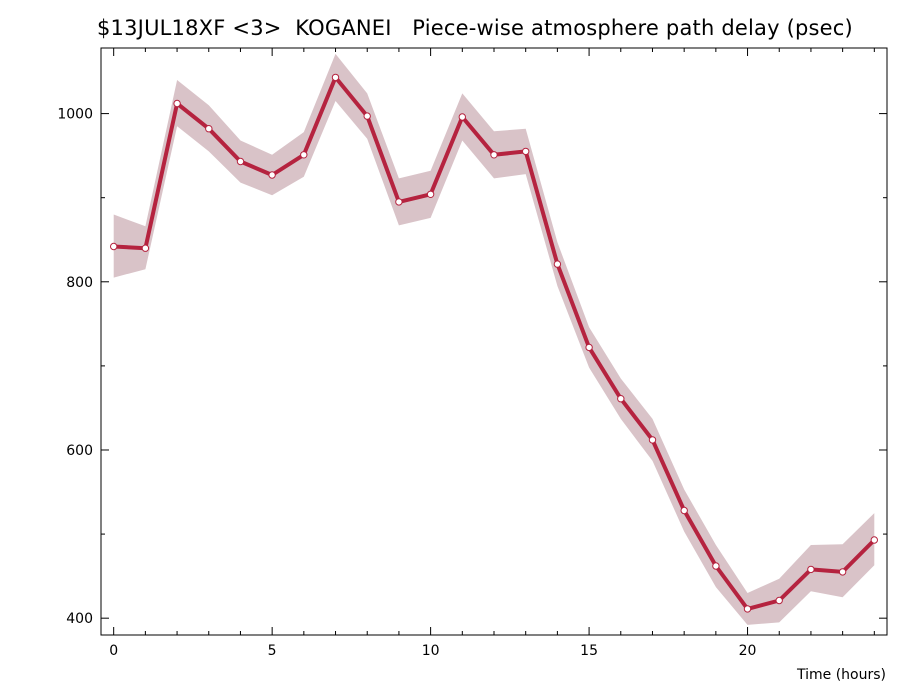  What do you see at coordinates (79, 619) in the screenshot?
I see `y-tick-label: 400` at bounding box center [79, 619].